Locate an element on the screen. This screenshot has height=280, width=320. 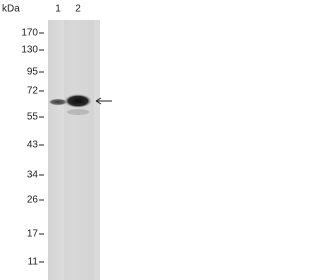
marker-label: 55 is located at coordinates (33, 117).